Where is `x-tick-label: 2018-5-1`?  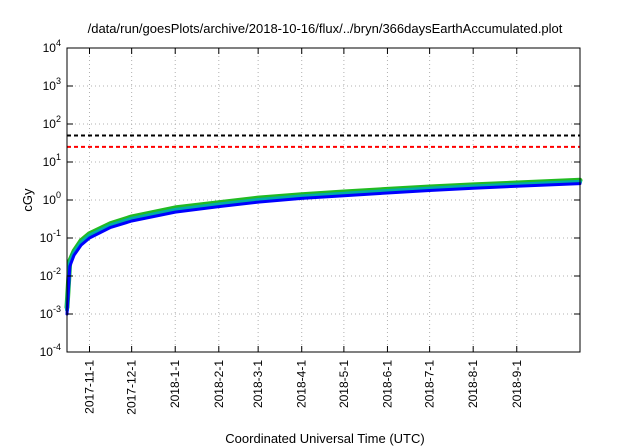 x-tick-label: 2018-5-1 is located at coordinates (344, 384).